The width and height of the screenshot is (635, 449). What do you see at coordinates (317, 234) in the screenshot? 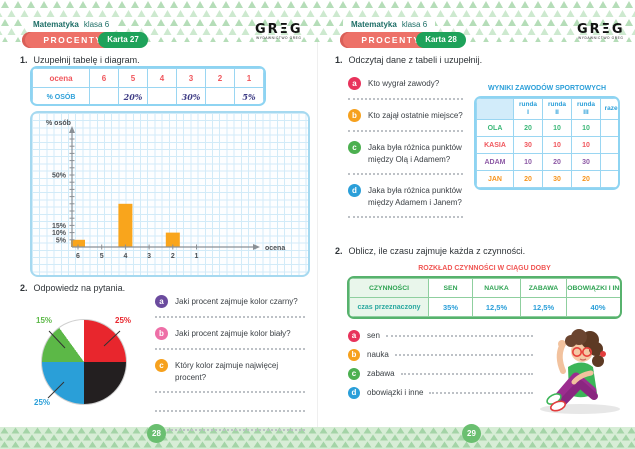
I see `page-gutter` at bounding box center [317, 234].